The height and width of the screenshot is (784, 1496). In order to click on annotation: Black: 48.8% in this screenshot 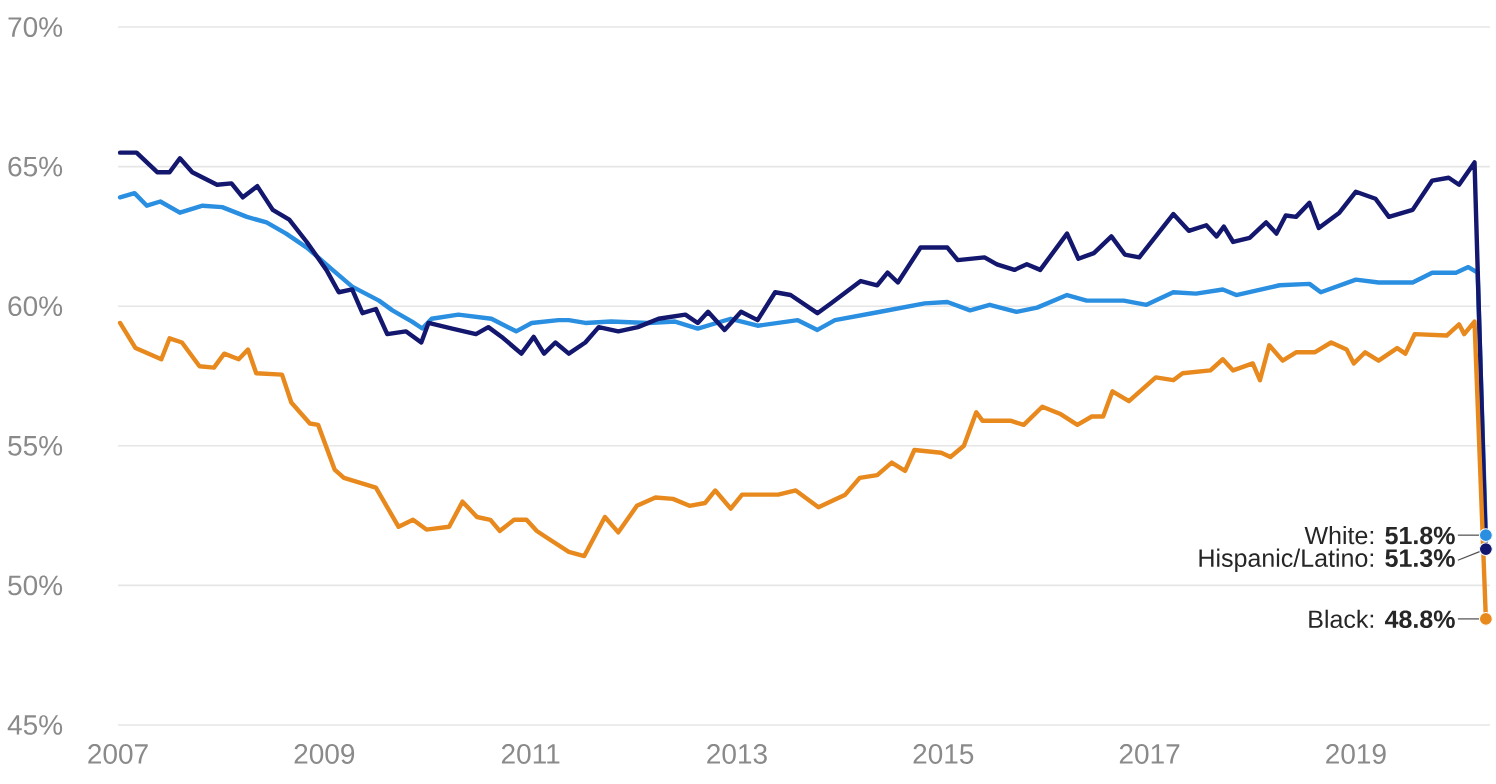, I will do `click(1382, 619)`.